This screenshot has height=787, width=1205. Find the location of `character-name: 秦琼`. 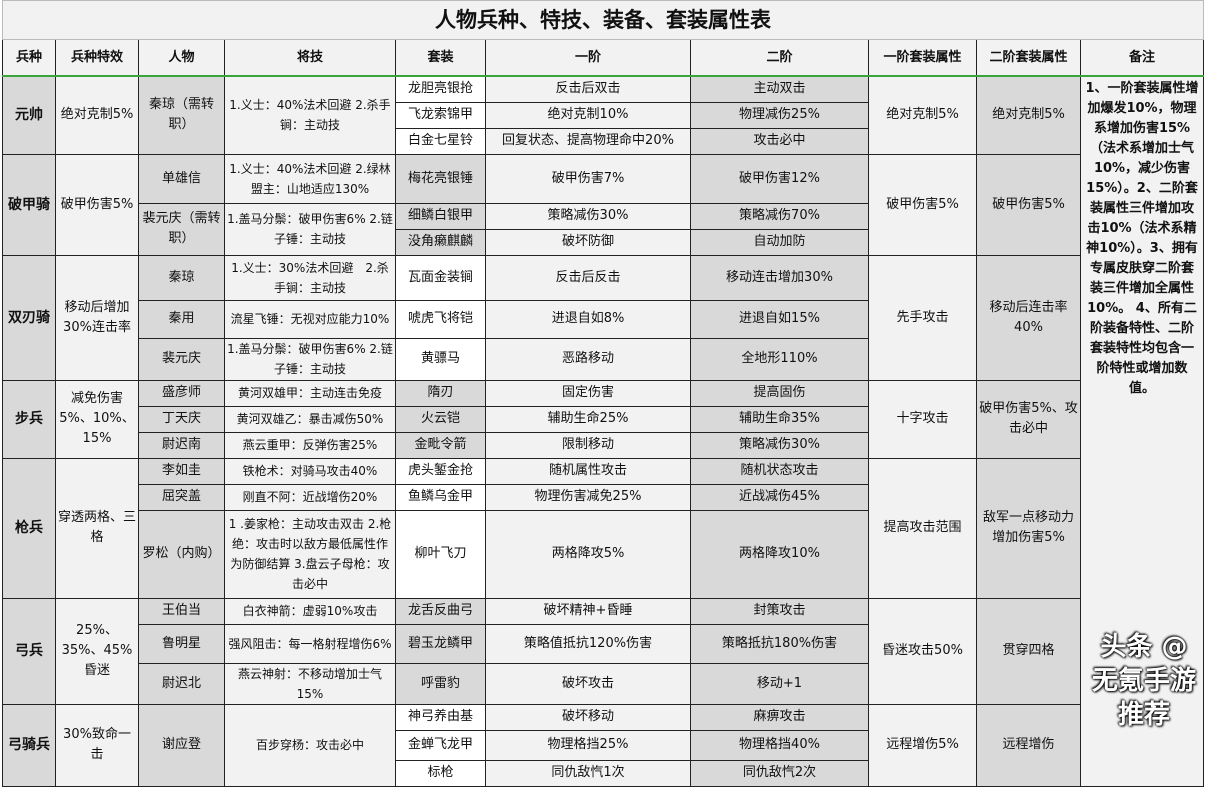

character-name: 秦琼 is located at coordinates (181, 277).